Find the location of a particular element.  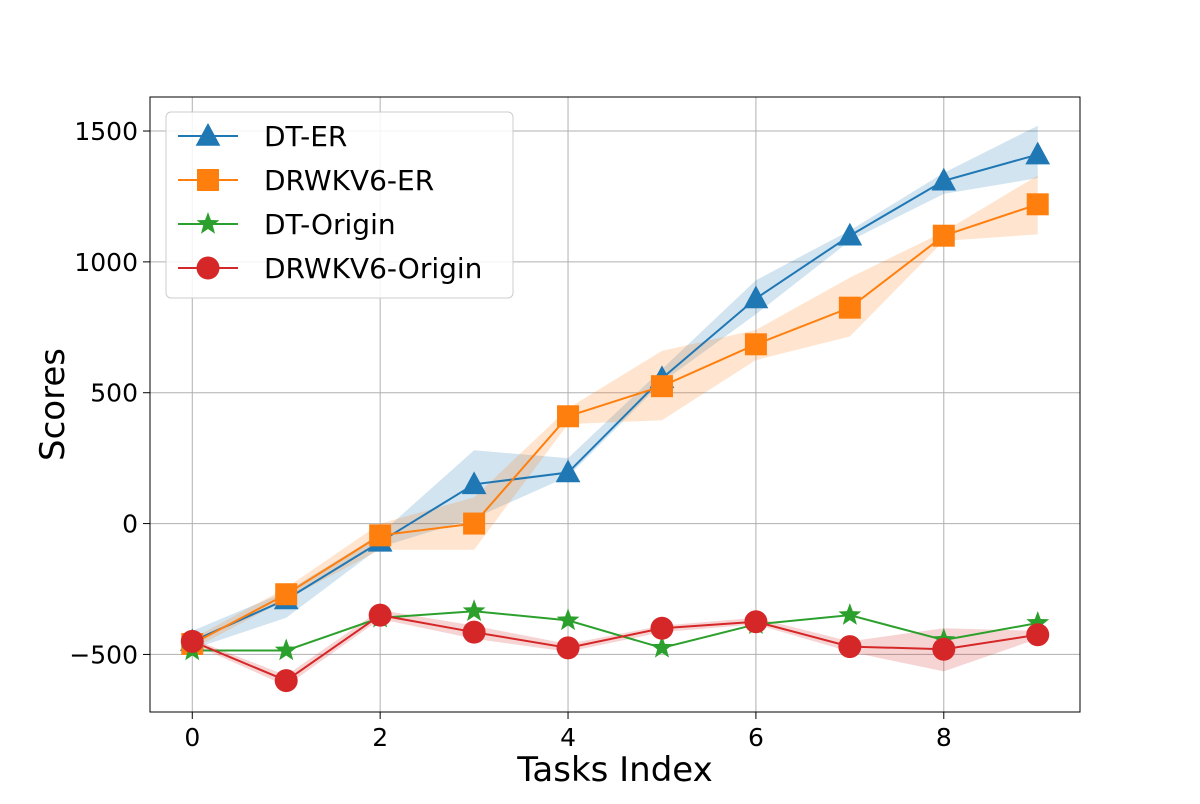

x-tick-label: 8 is located at coordinates (944, 737).